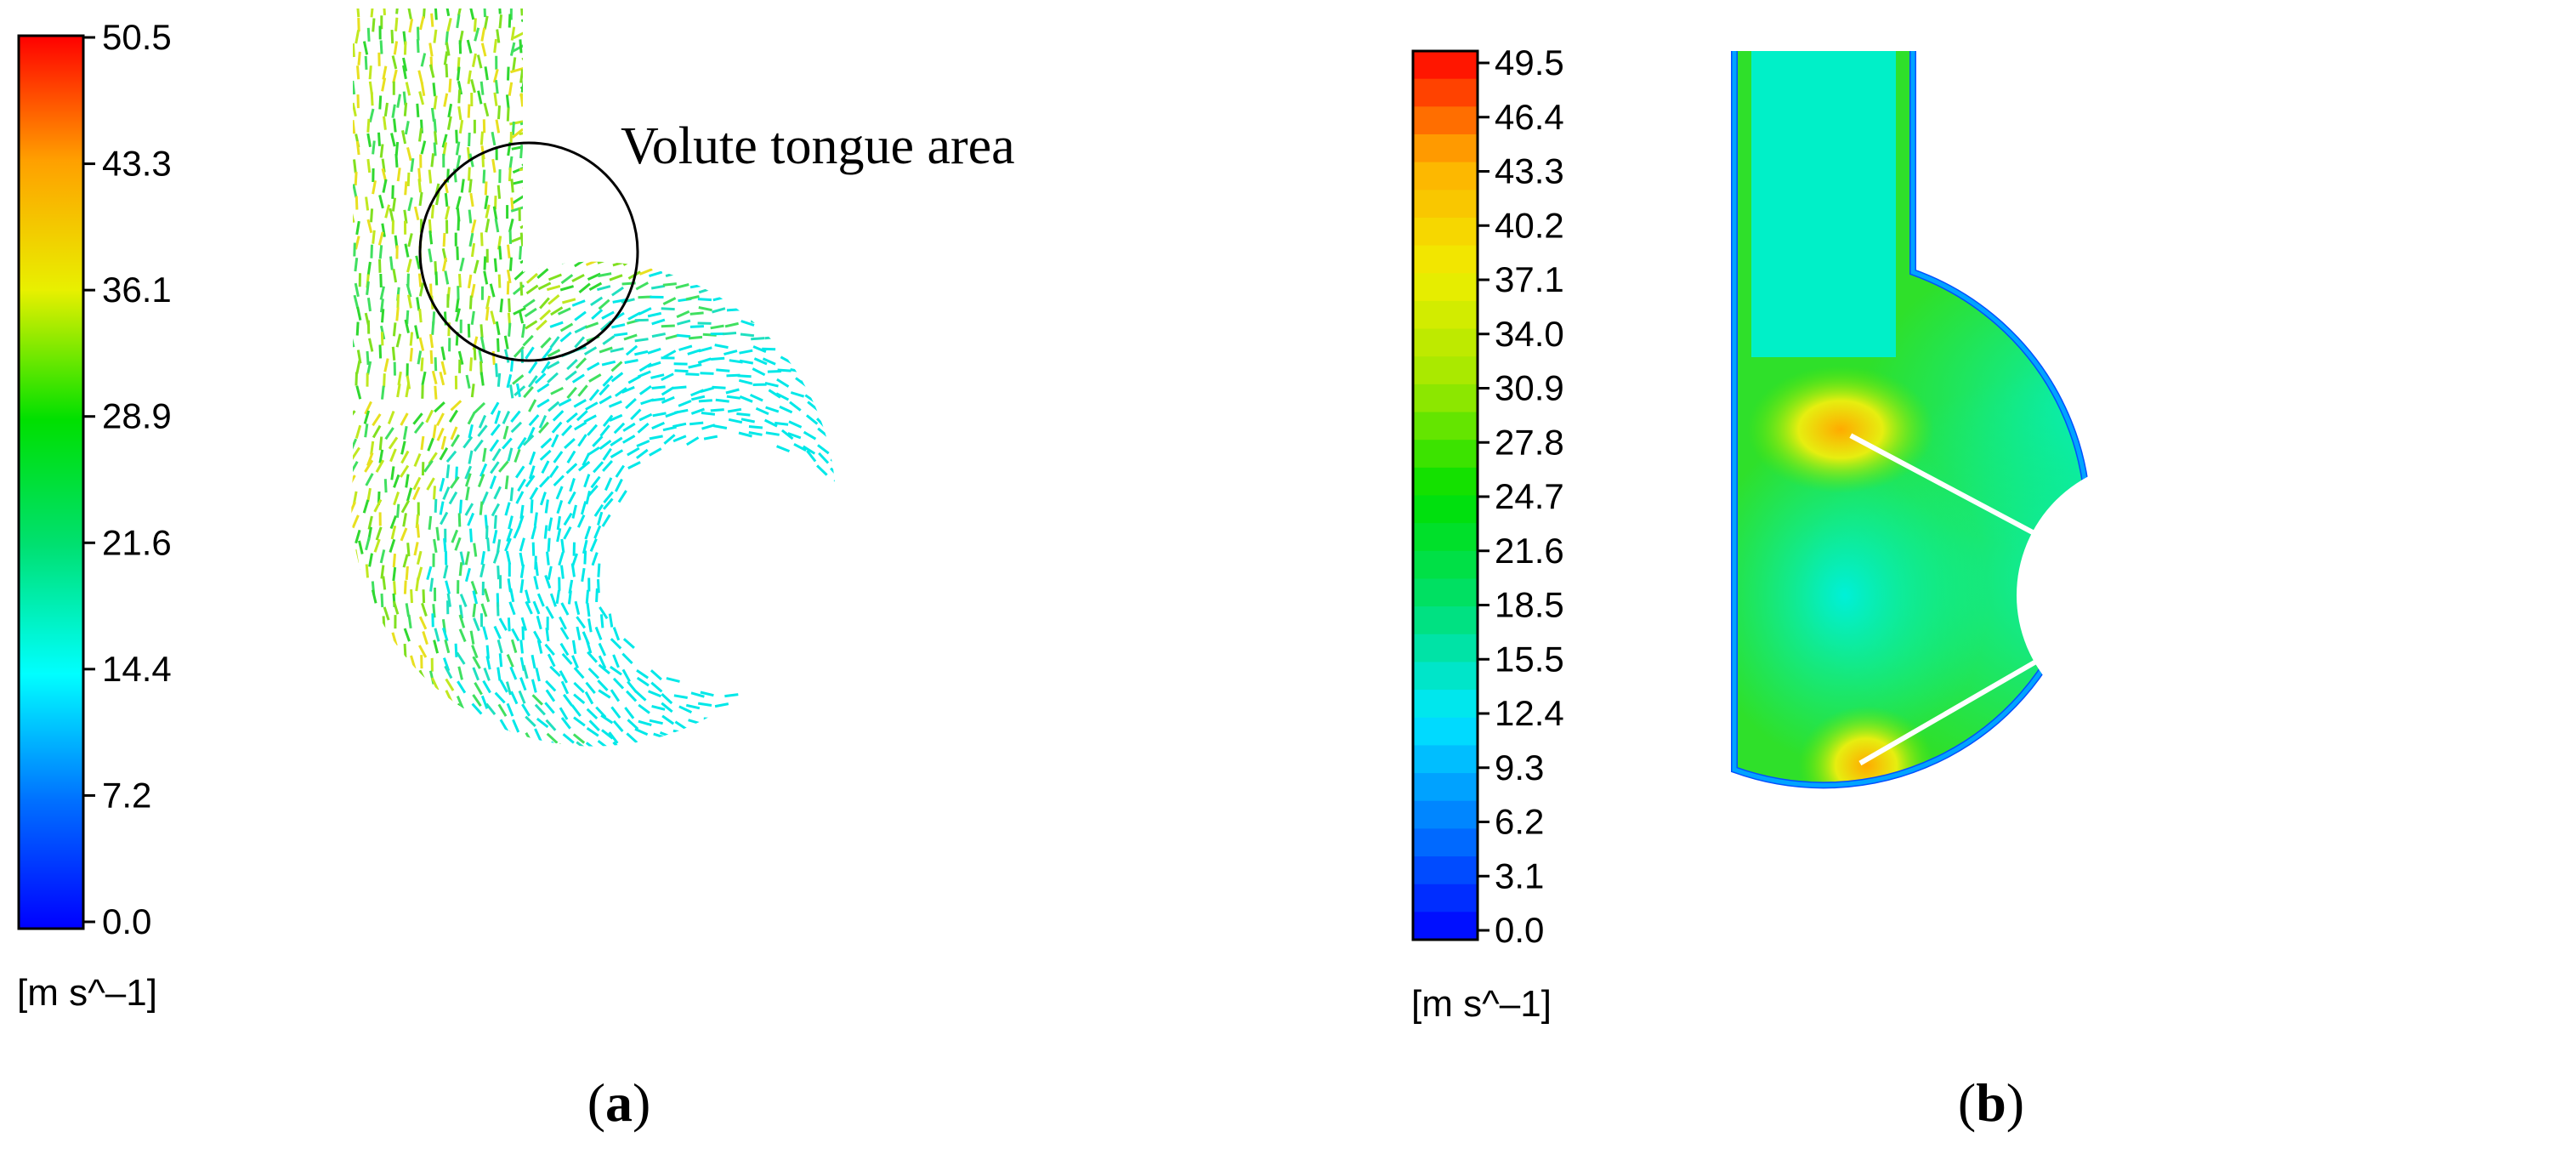 The height and width of the screenshot is (1154, 2576). What do you see at coordinates (137, 164) in the screenshot?
I see `panel-a-tick-label: 43.3` at bounding box center [137, 164].